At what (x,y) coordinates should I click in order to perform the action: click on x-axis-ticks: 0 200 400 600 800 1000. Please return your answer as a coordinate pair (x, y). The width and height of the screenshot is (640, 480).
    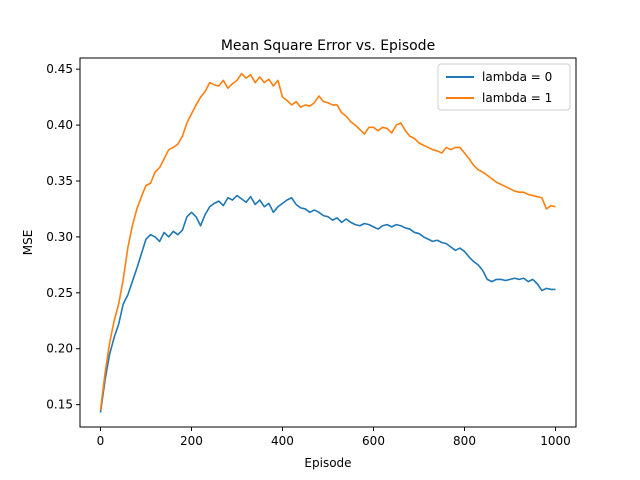
    Looking at the image, I should click on (334, 437).